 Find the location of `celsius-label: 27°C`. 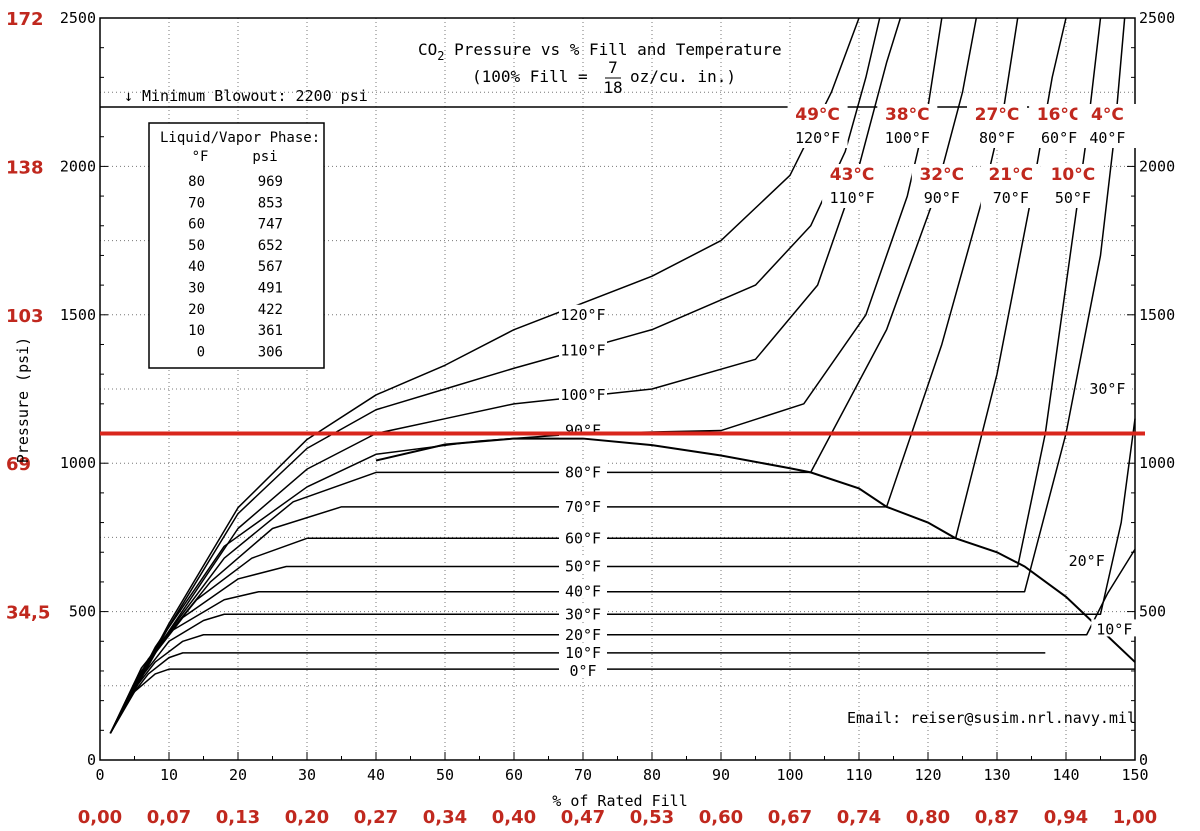

celsius-label: 27°C is located at coordinates (997, 115).